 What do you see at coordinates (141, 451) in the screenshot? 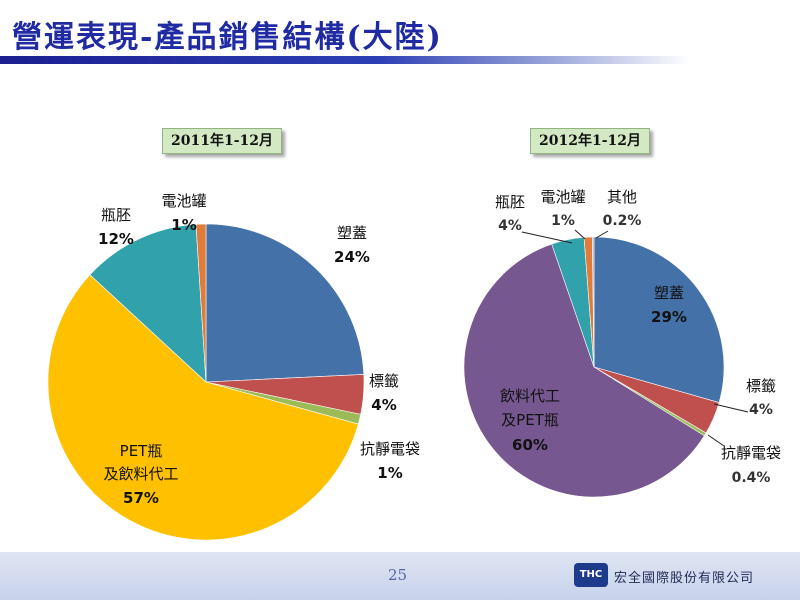
I see `pie1-label-3a: PET瓶` at bounding box center [141, 451].